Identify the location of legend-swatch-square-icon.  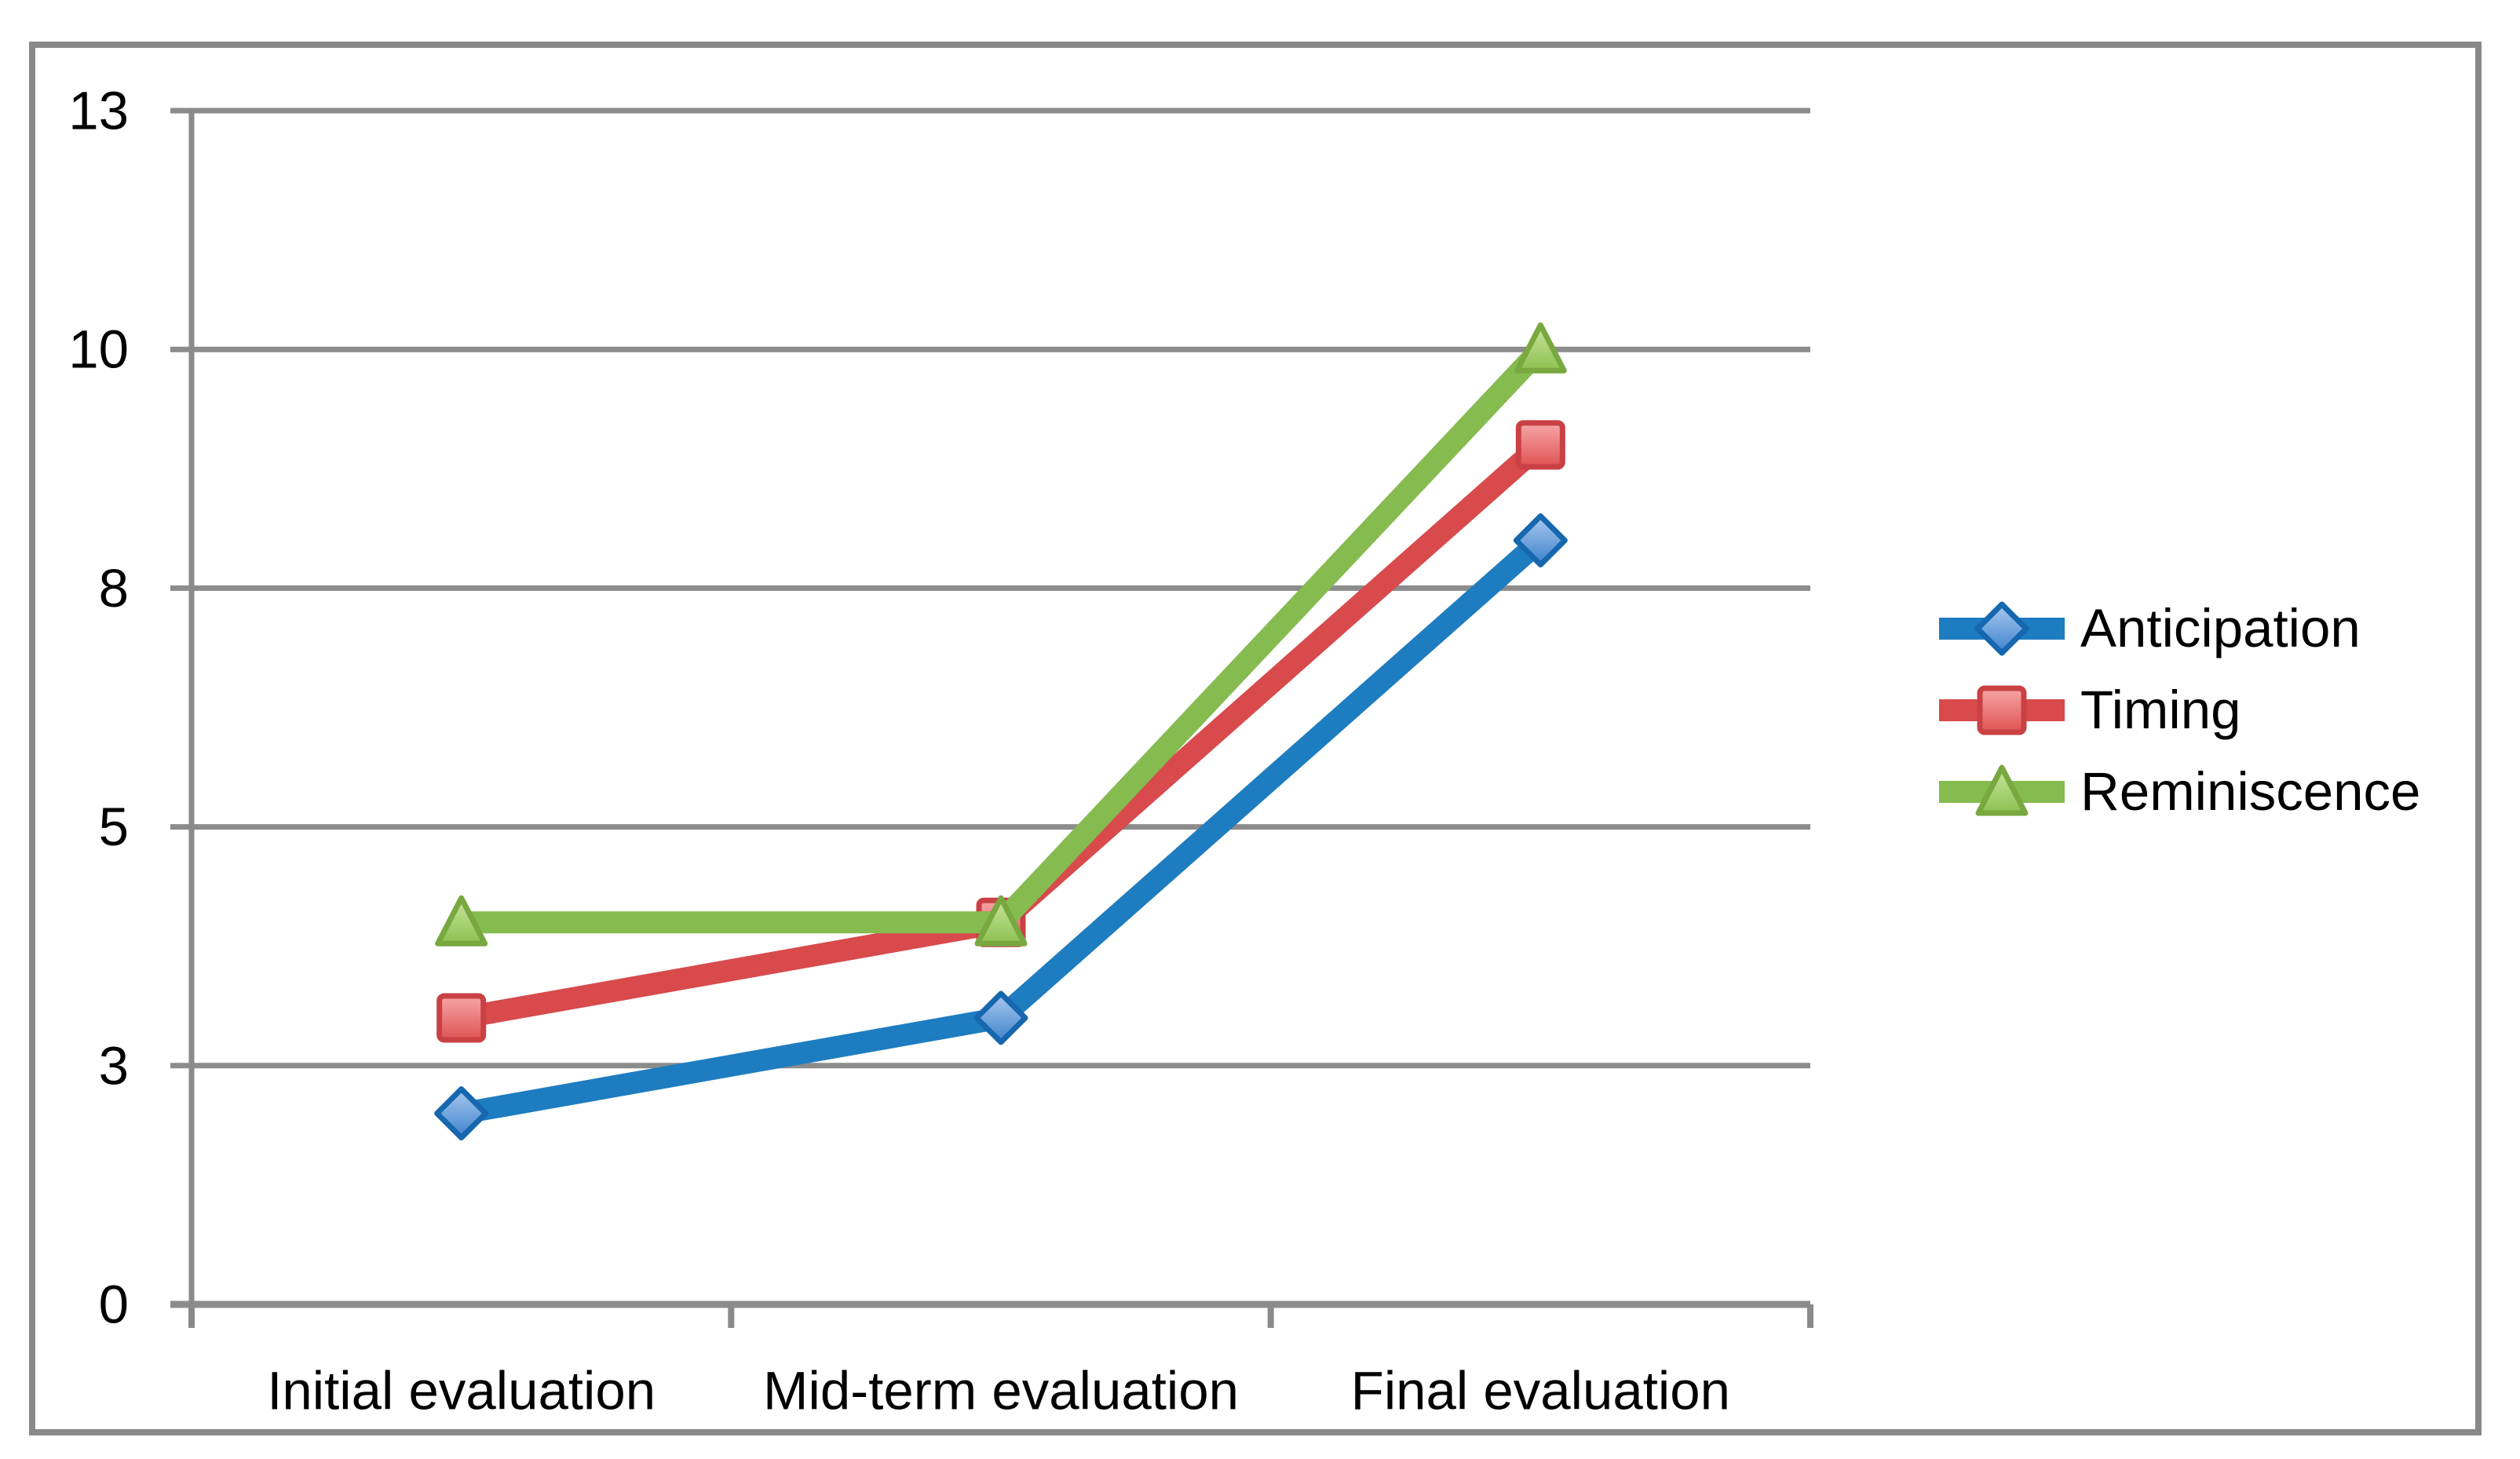
(2002, 711).